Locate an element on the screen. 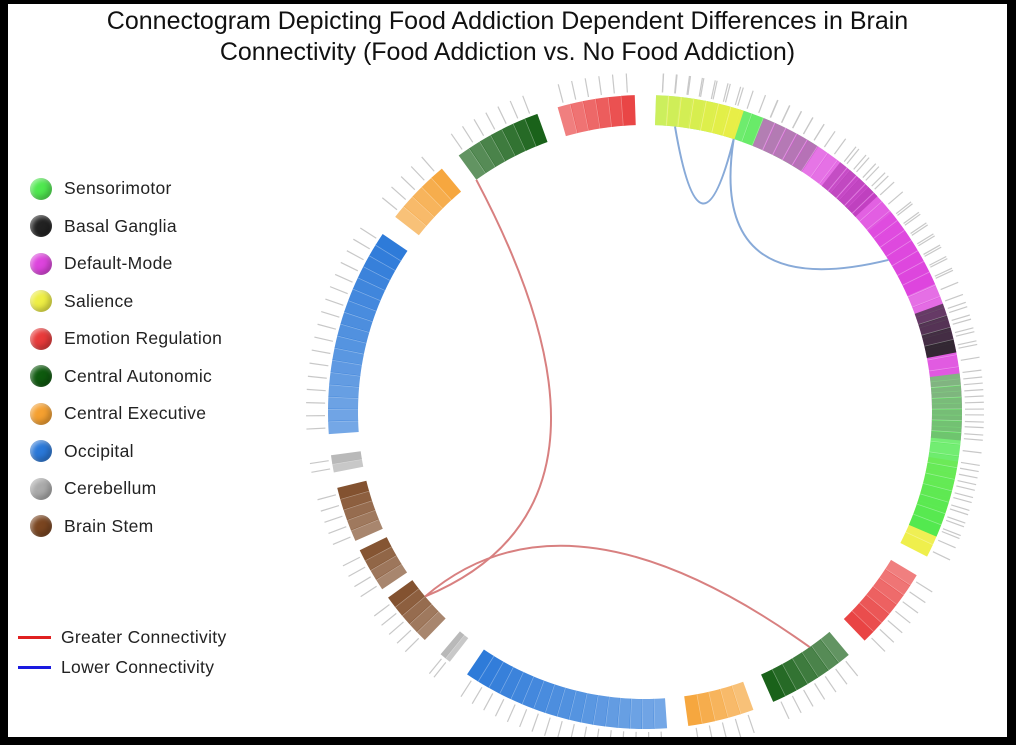 This screenshot has height=745, width=1016. greater-connectivity-line is located at coordinates (34, 637).